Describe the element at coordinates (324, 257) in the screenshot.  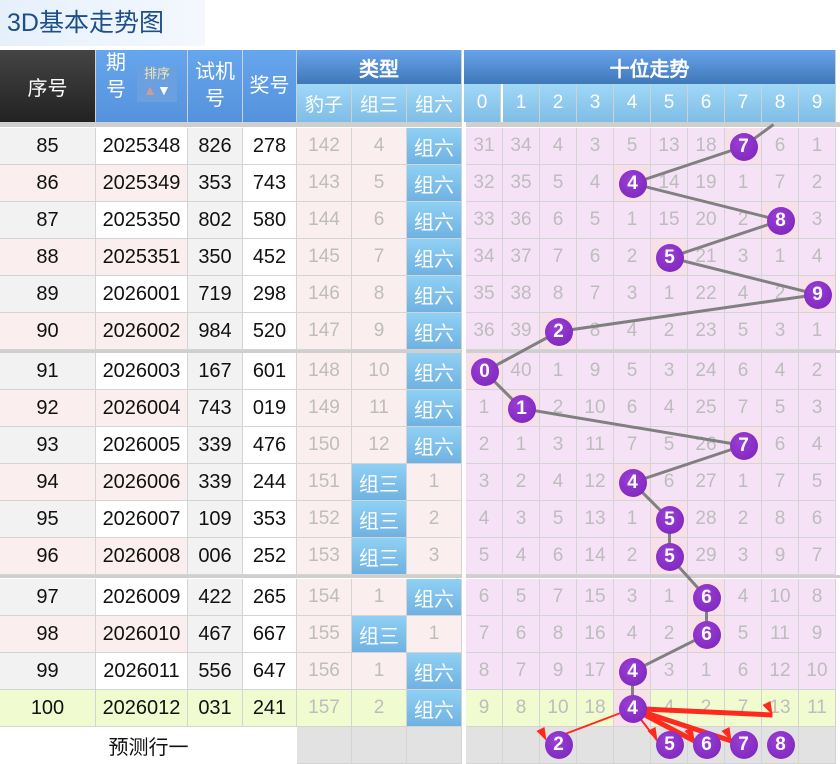
I see `cell-leopard: 145` at that location.